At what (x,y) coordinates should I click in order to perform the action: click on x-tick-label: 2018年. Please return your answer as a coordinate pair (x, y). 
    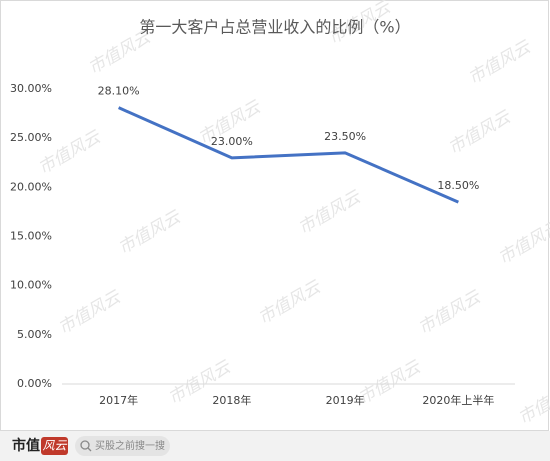
    Looking at the image, I should click on (231, 400).